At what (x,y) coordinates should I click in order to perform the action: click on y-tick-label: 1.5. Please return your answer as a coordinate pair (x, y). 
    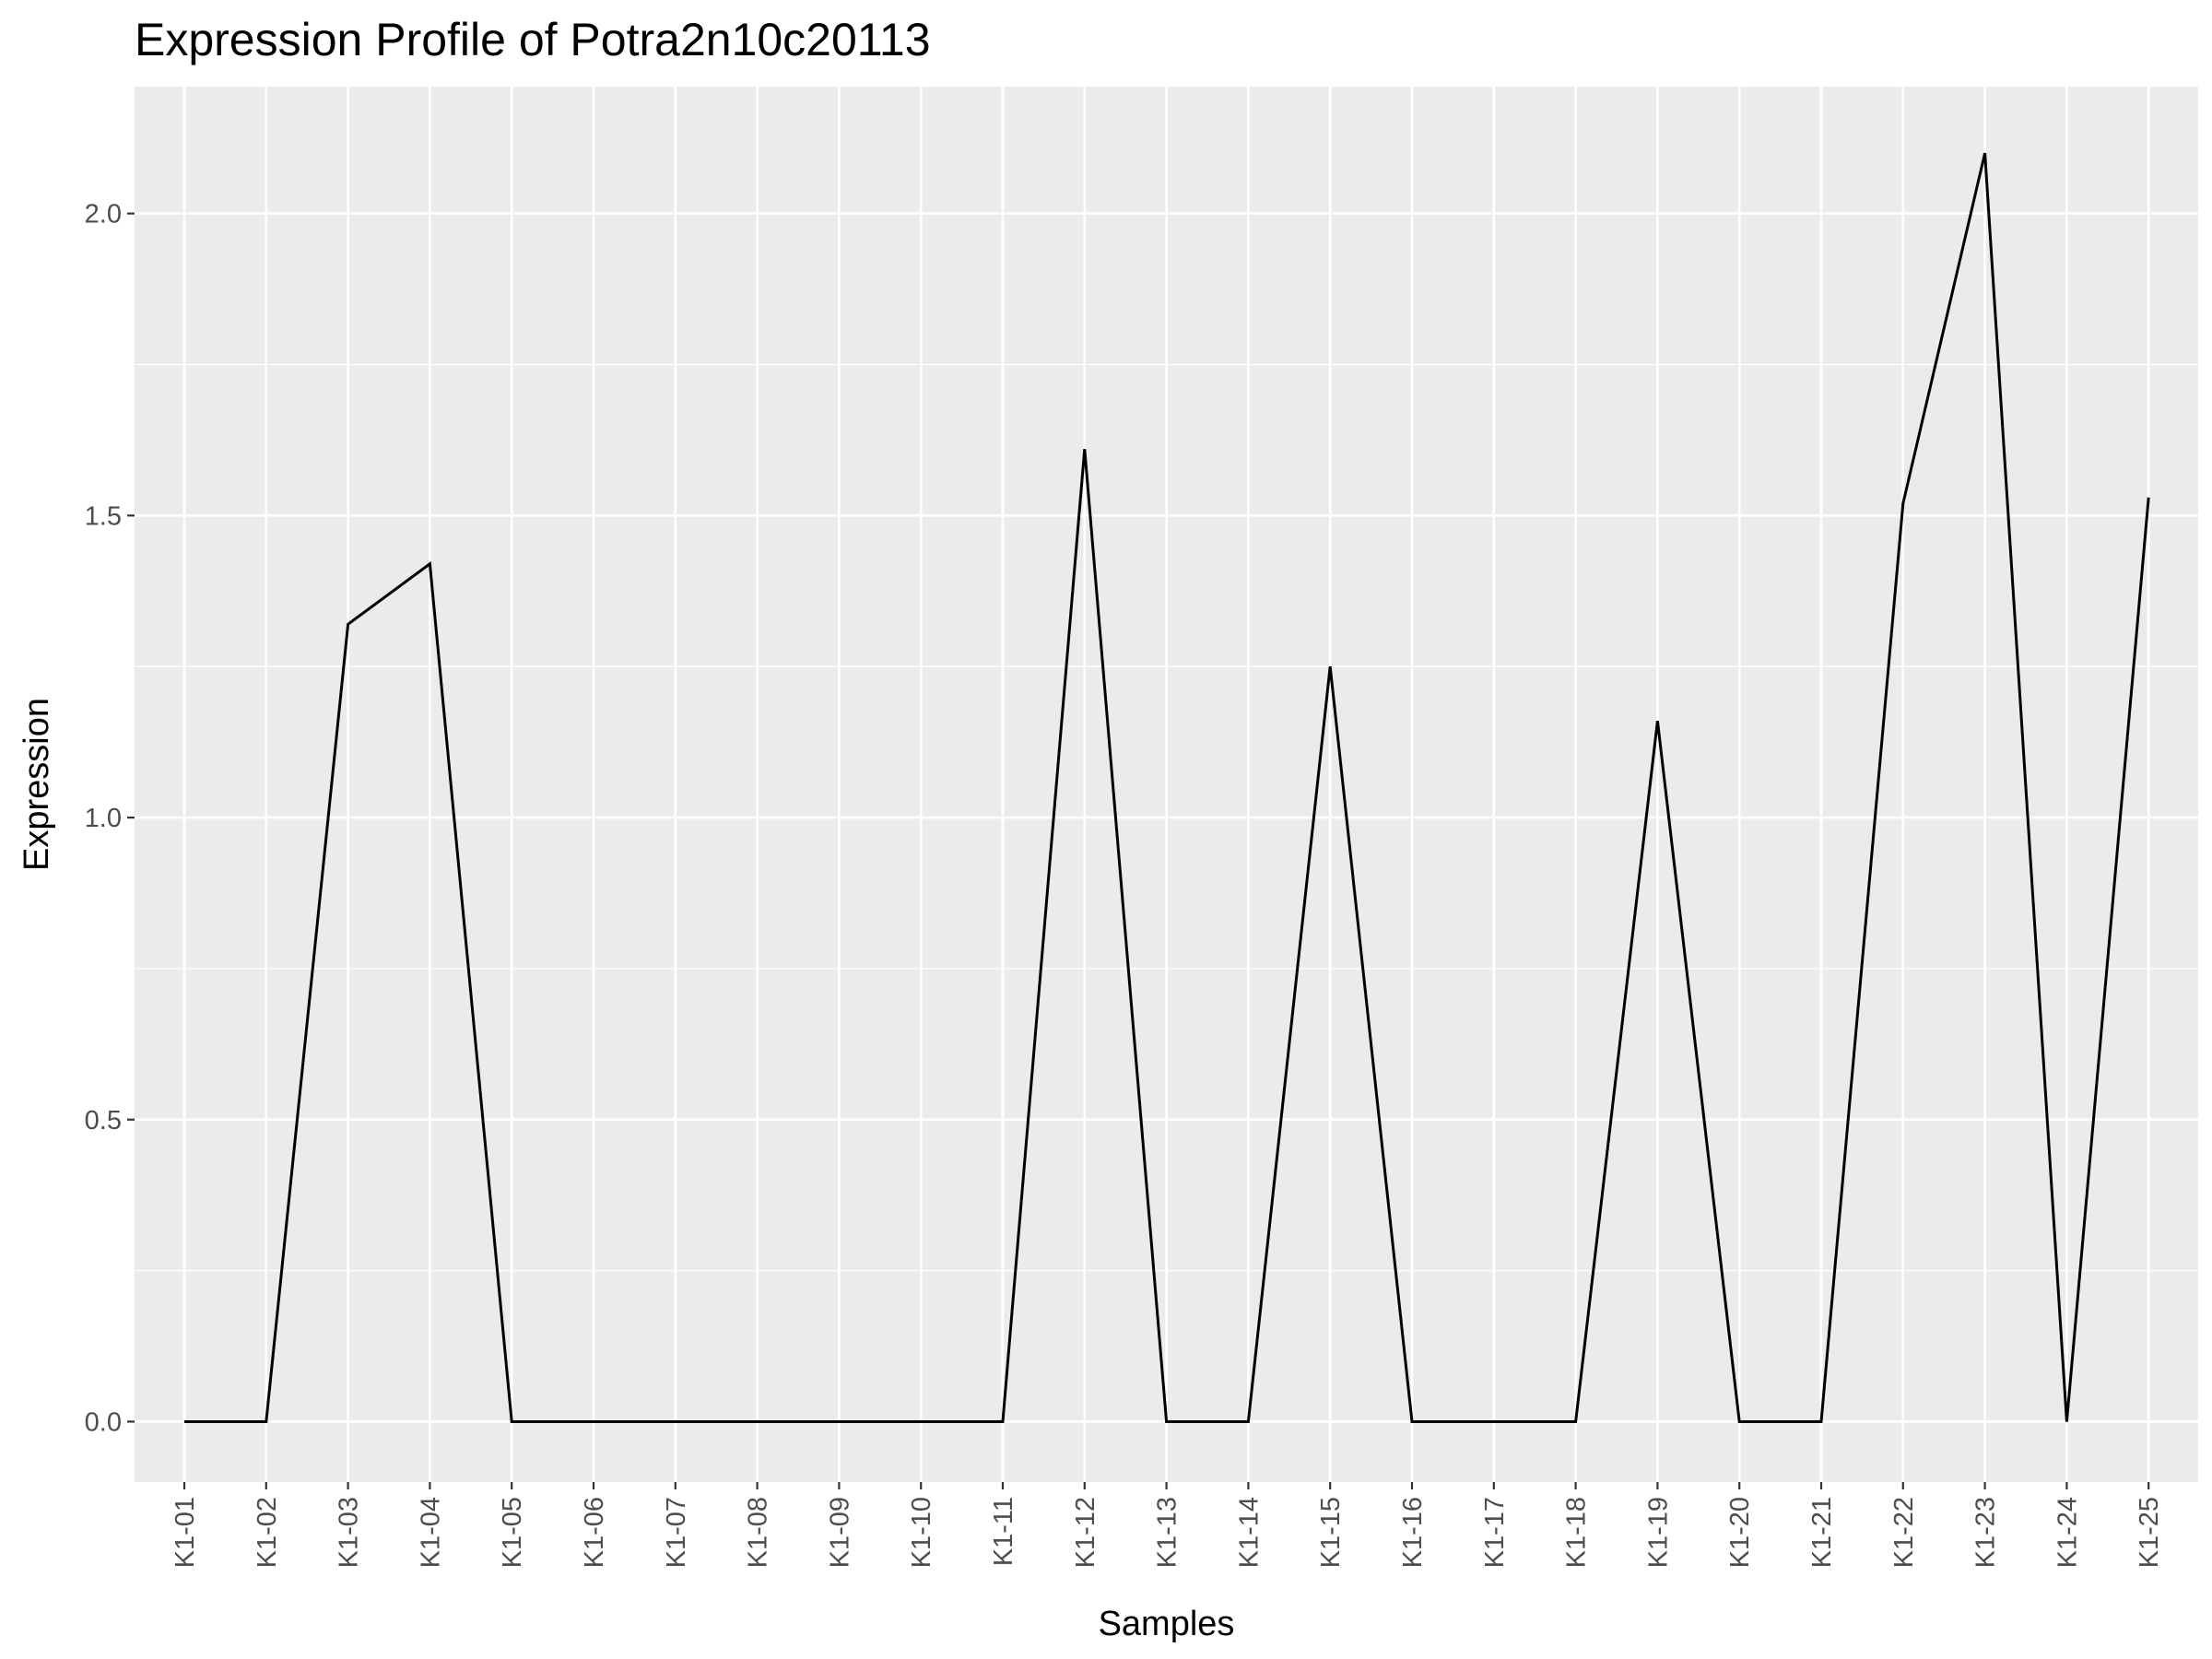
    Looking at the image, I should click on (103, 516).